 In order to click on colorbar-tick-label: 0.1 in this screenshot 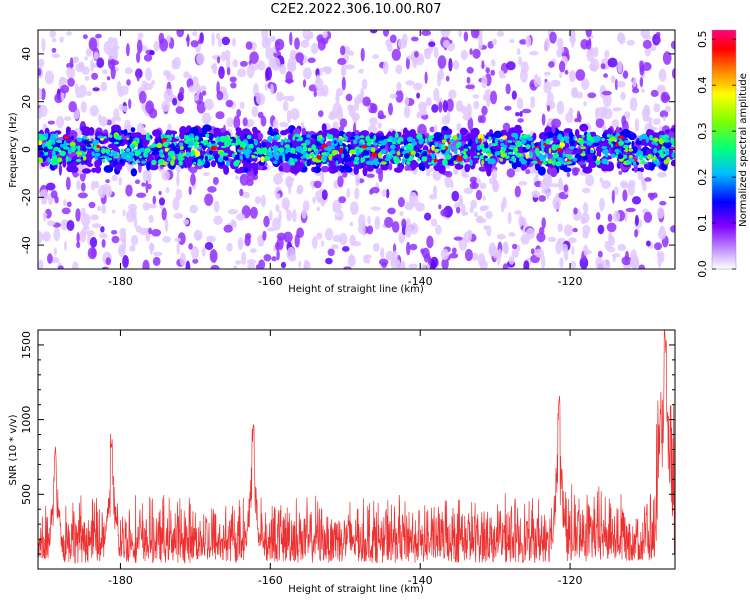, I will do `click(702, 223)`.